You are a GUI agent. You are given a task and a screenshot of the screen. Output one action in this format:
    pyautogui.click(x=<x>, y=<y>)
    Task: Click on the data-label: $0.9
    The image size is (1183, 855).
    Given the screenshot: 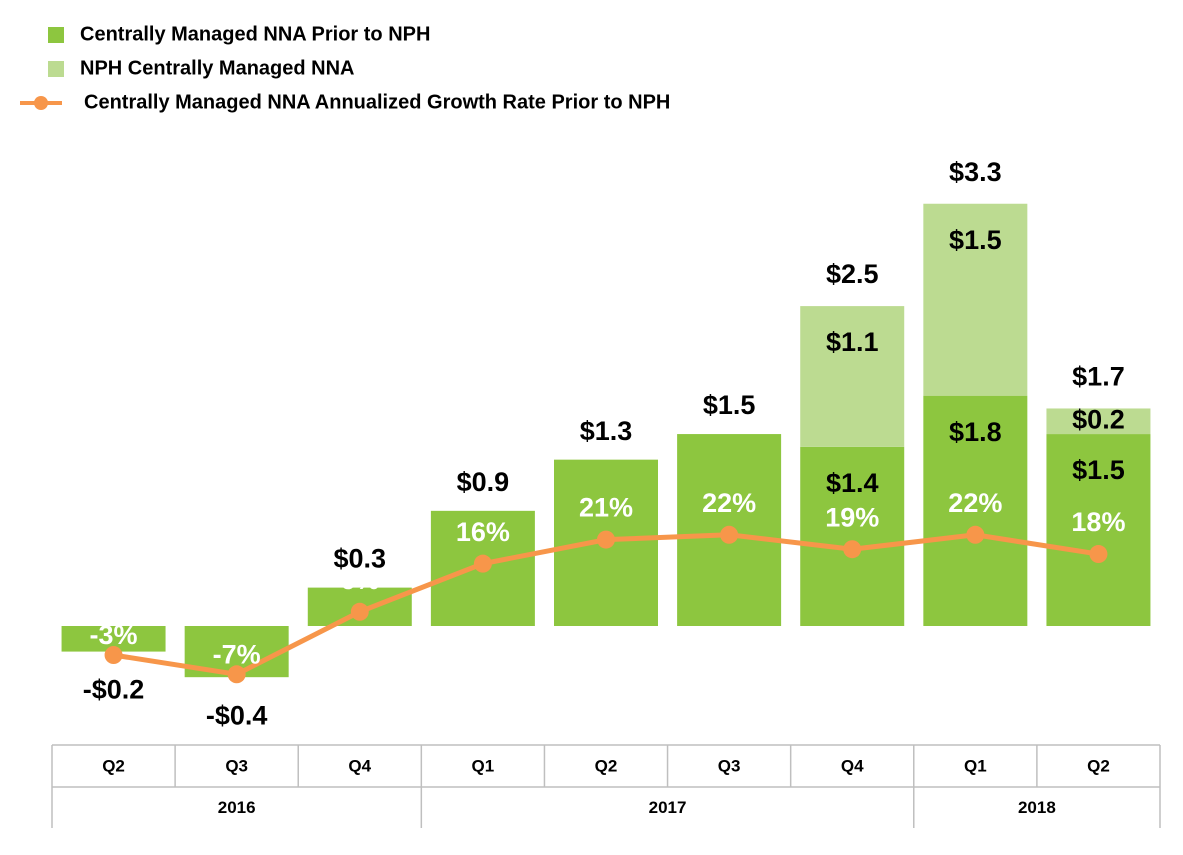 What is the action you would take?
    pyautogui.click(x=483, y=482)
    